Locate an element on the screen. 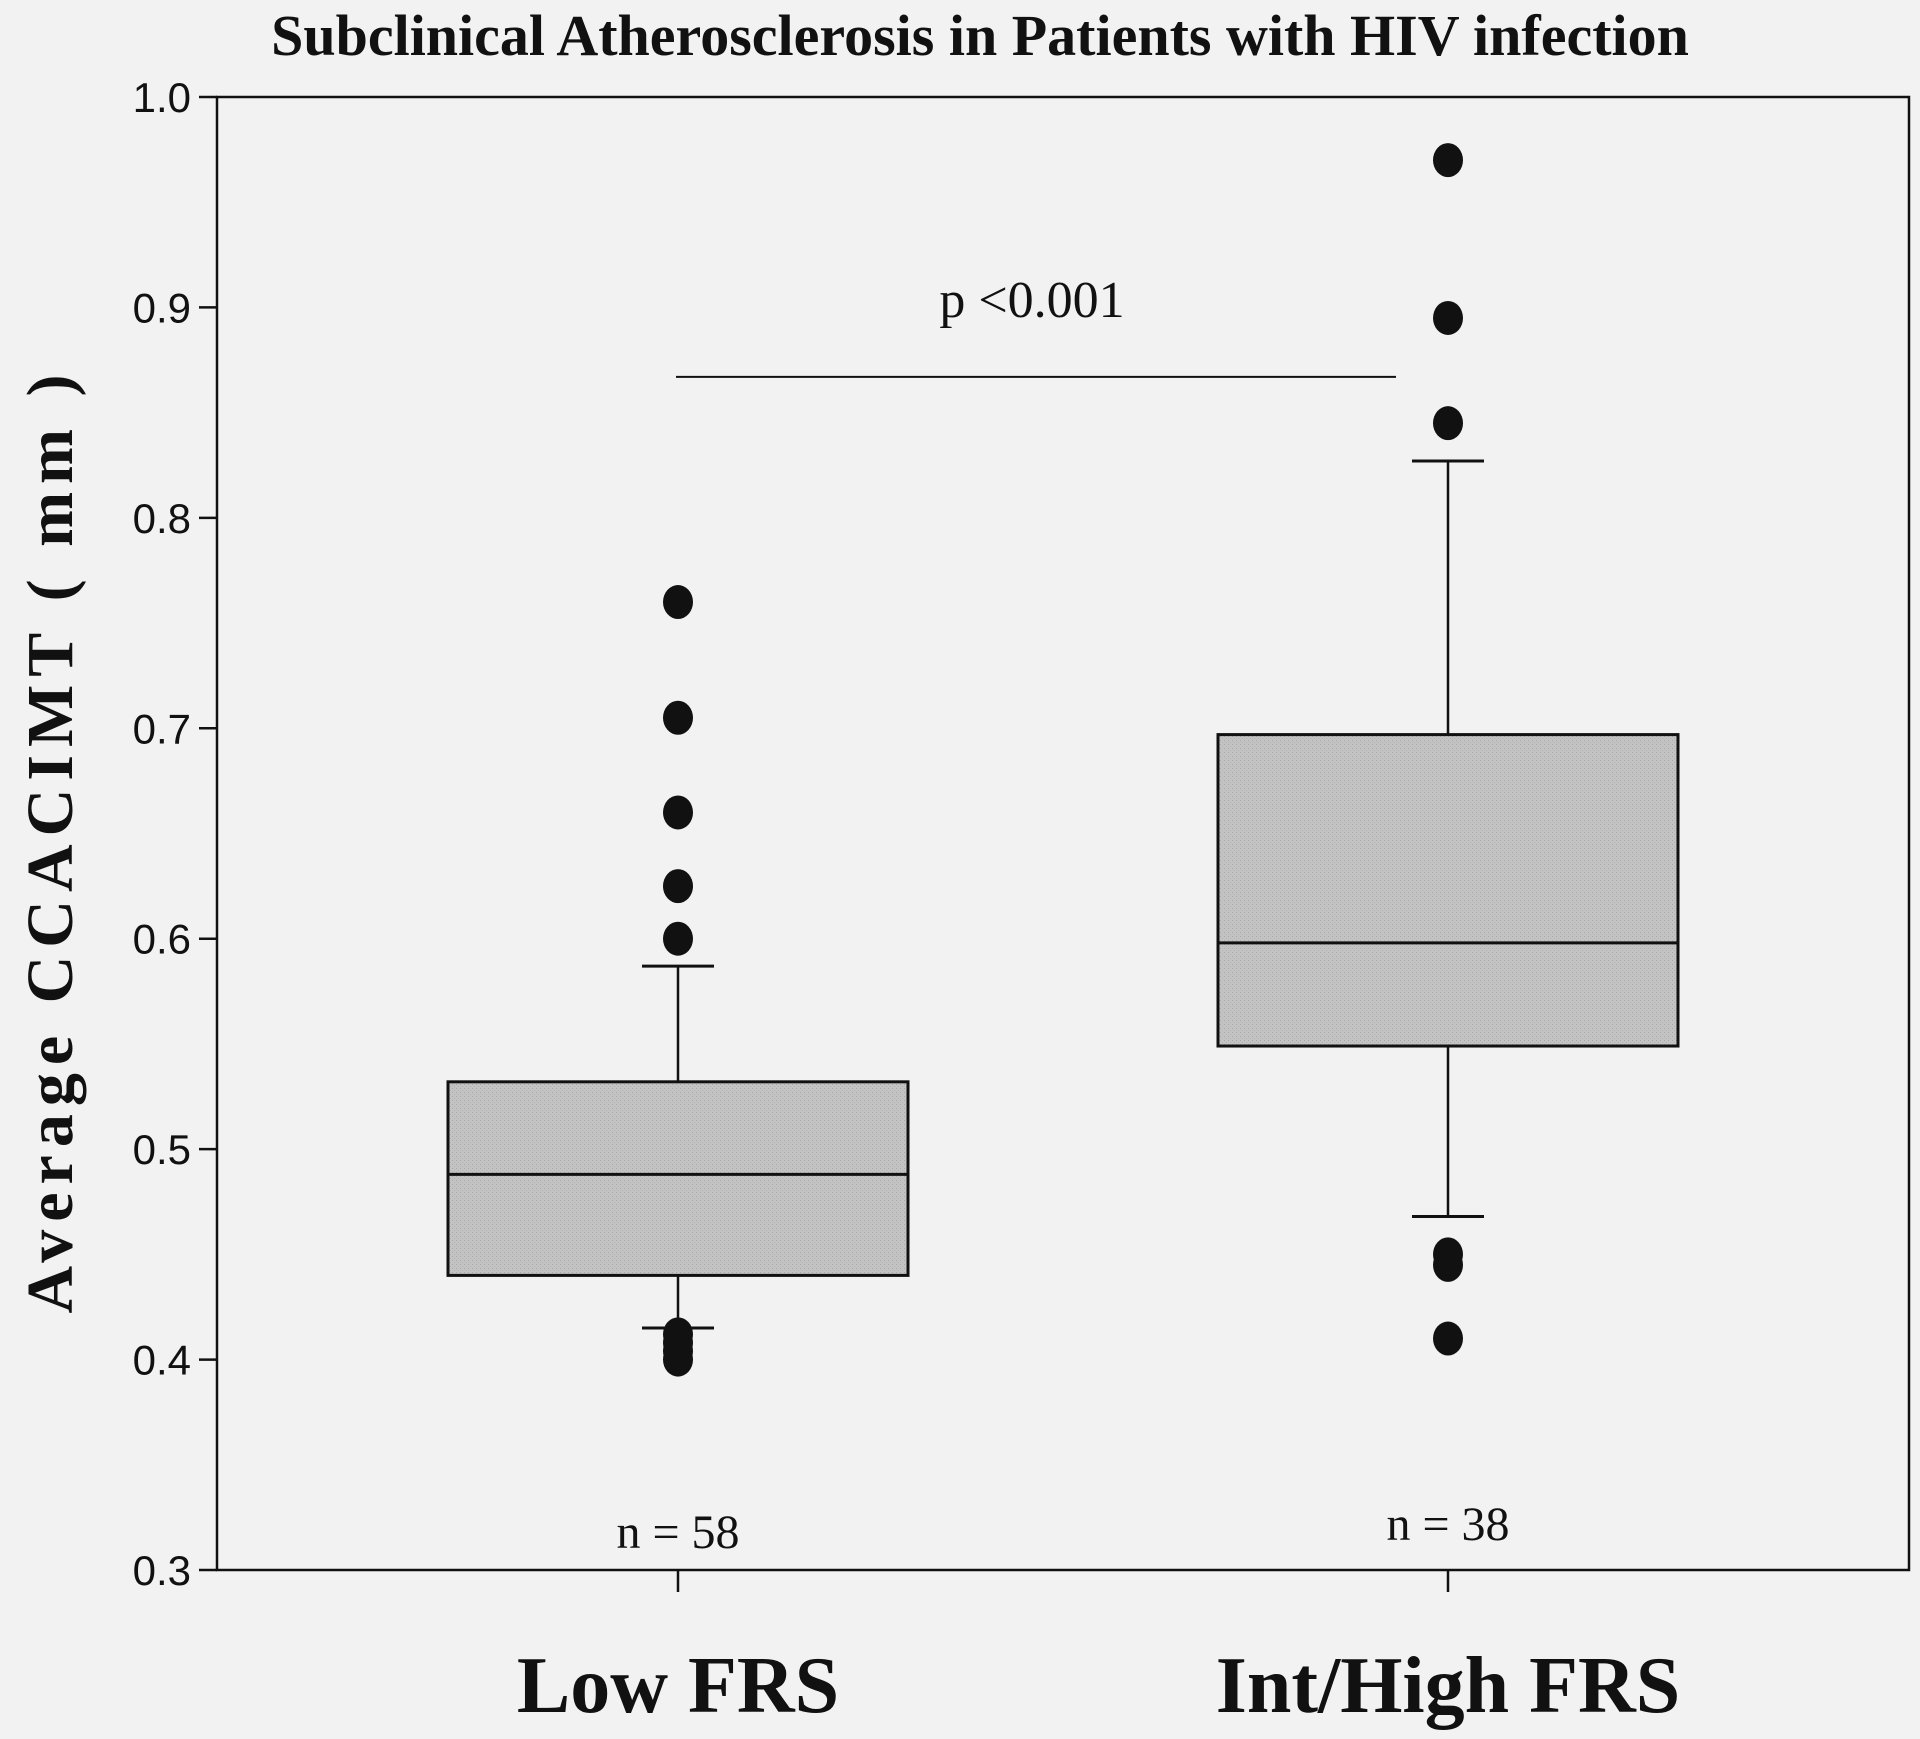  y-tick-label: 0.3 is located at coordinates (162, 1570).